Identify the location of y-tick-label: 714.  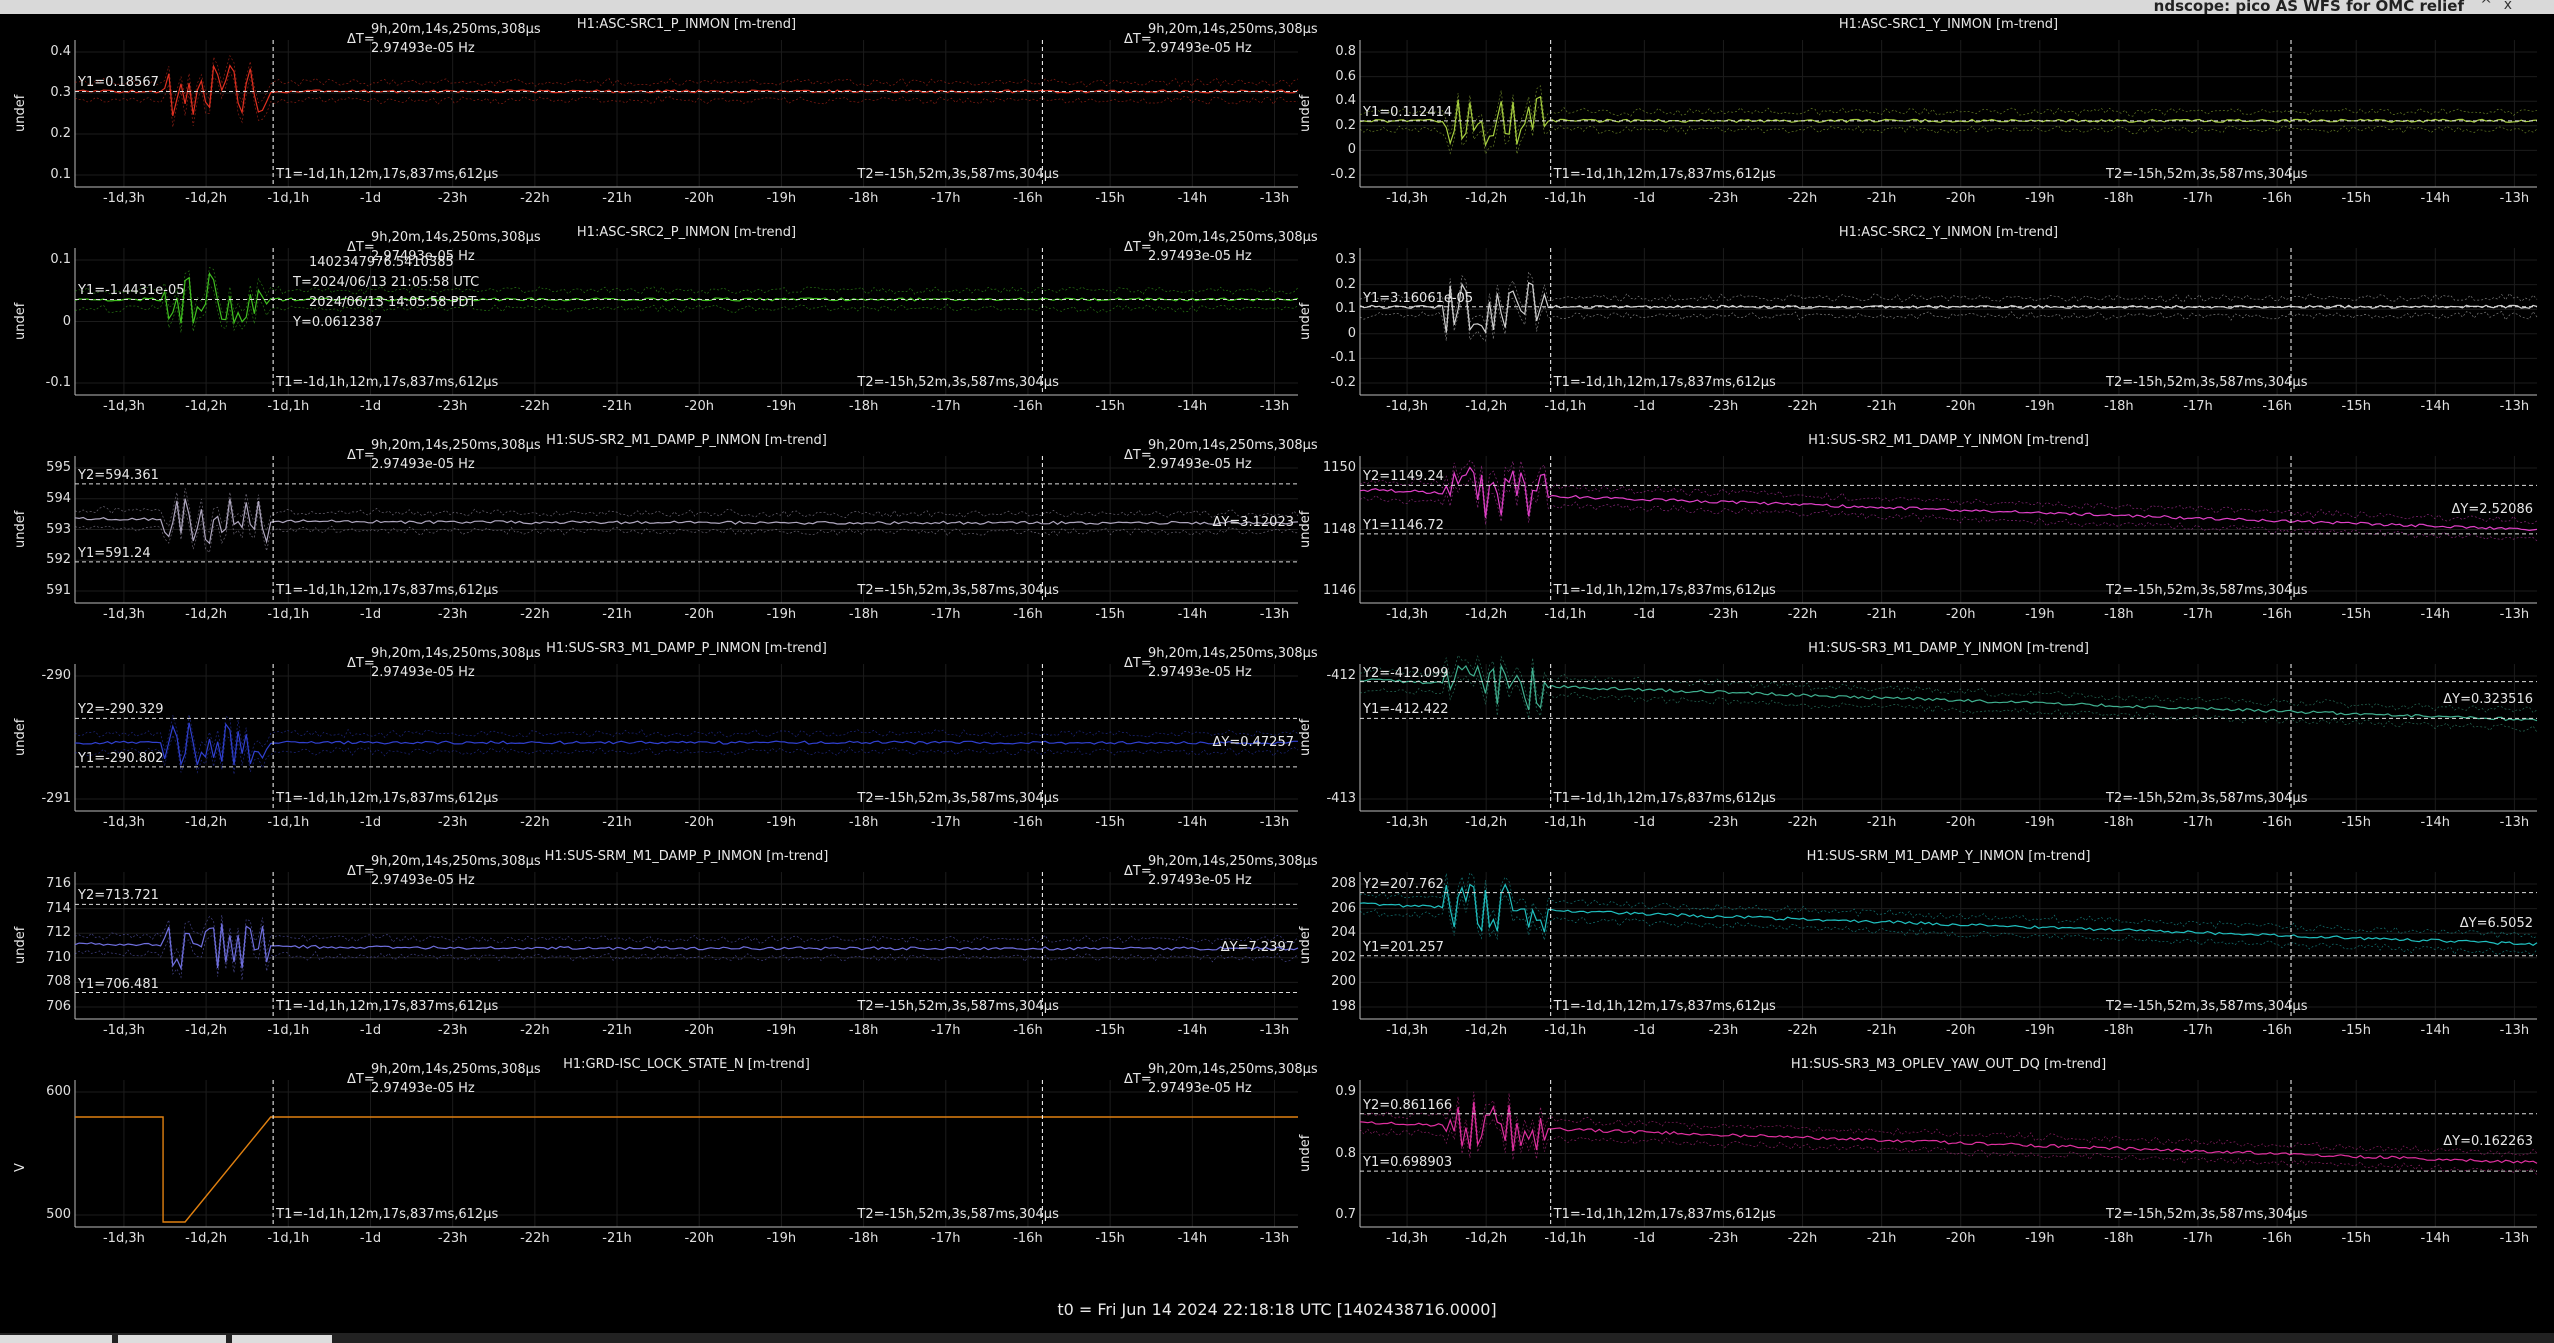
(58, 908).